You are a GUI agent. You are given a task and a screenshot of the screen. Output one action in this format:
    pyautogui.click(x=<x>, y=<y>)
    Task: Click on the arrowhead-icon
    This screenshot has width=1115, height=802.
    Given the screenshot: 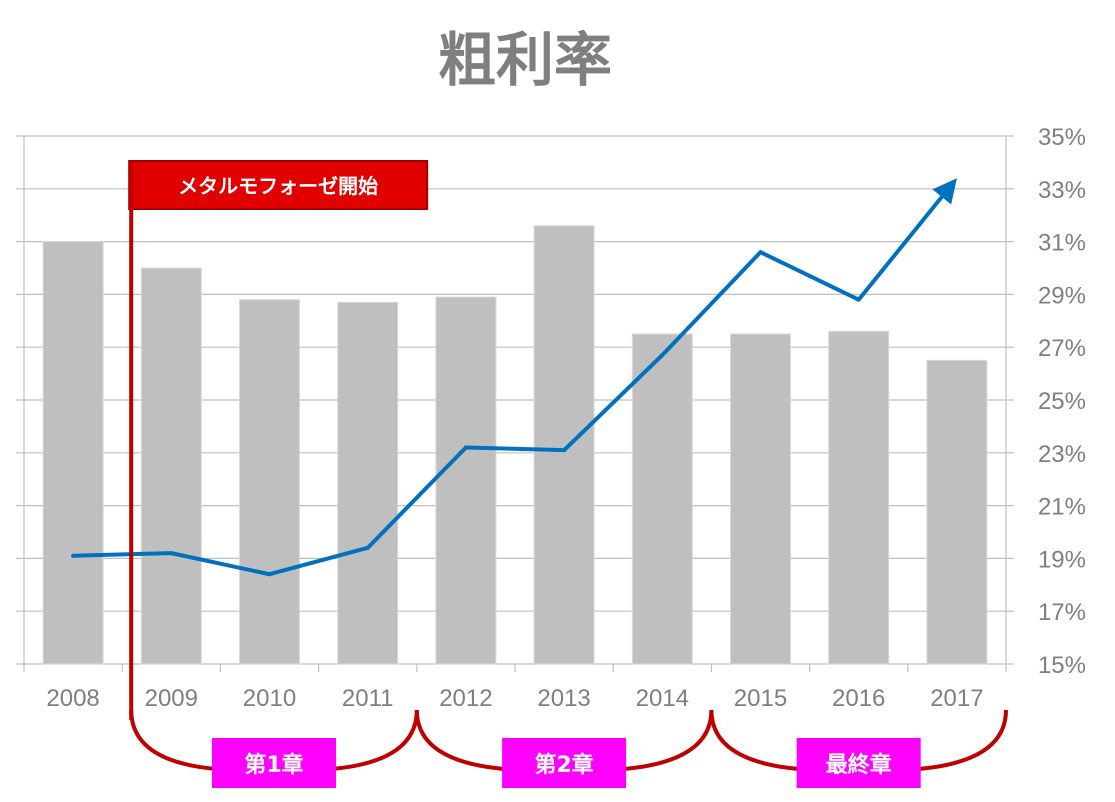 What is the action you would take?
    pyautogui.click(x=944, y=191)
    